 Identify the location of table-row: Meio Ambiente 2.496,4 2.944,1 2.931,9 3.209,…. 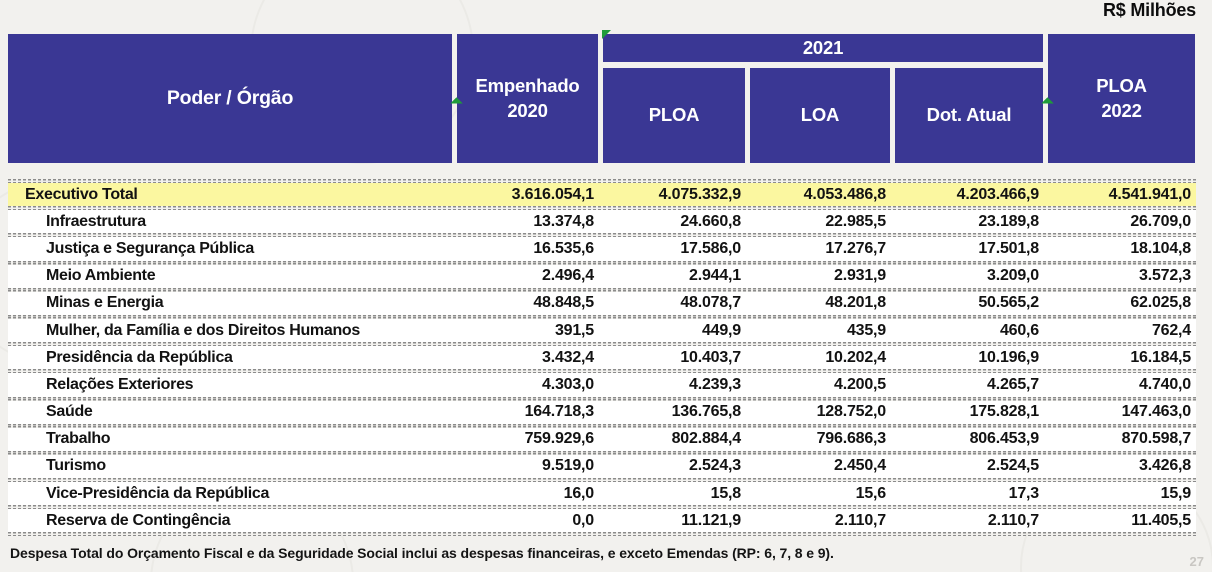
(602, 276).